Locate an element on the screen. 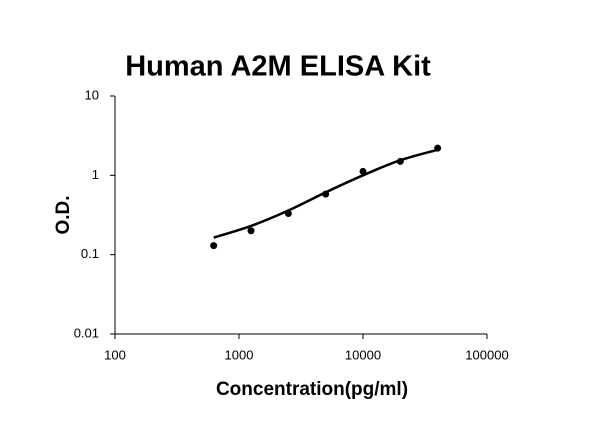  x-tick-label: 1000 is located at coordinates (239, 354).